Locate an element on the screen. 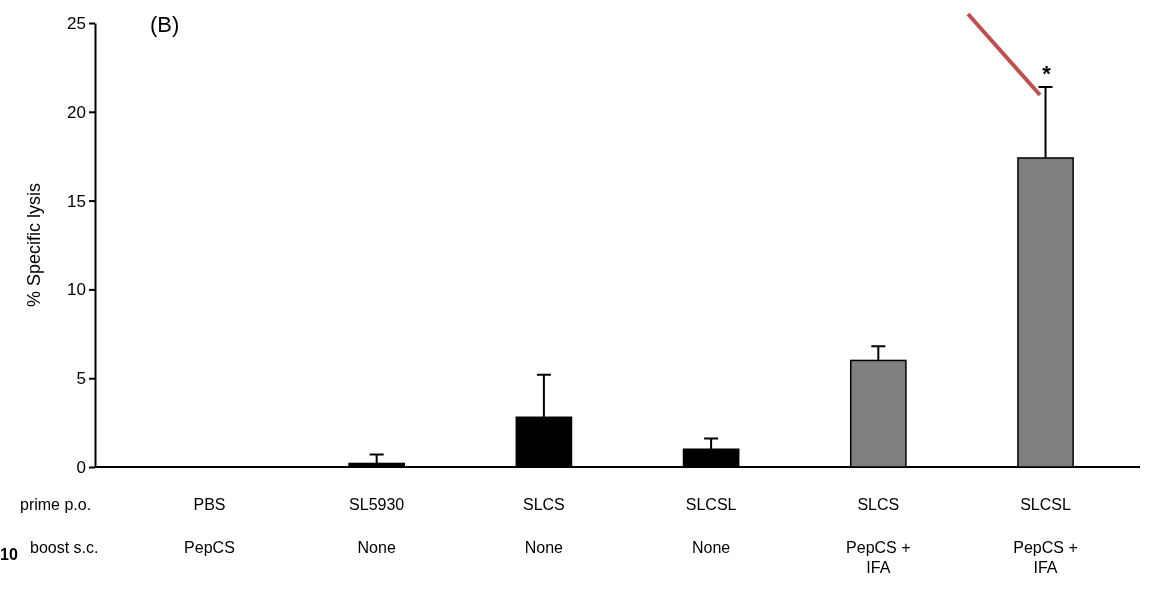  y-axis-title: % Specific lysis is located at coordinates (34, 245).